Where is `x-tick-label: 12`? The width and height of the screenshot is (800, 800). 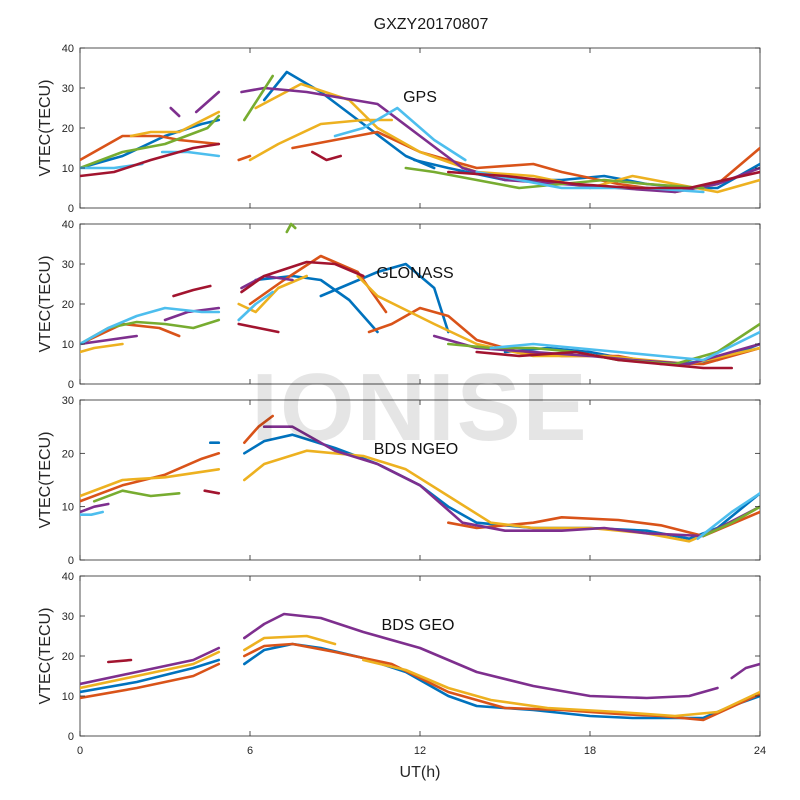 x-tick-label: 12 is located at coordinates (420, 751).